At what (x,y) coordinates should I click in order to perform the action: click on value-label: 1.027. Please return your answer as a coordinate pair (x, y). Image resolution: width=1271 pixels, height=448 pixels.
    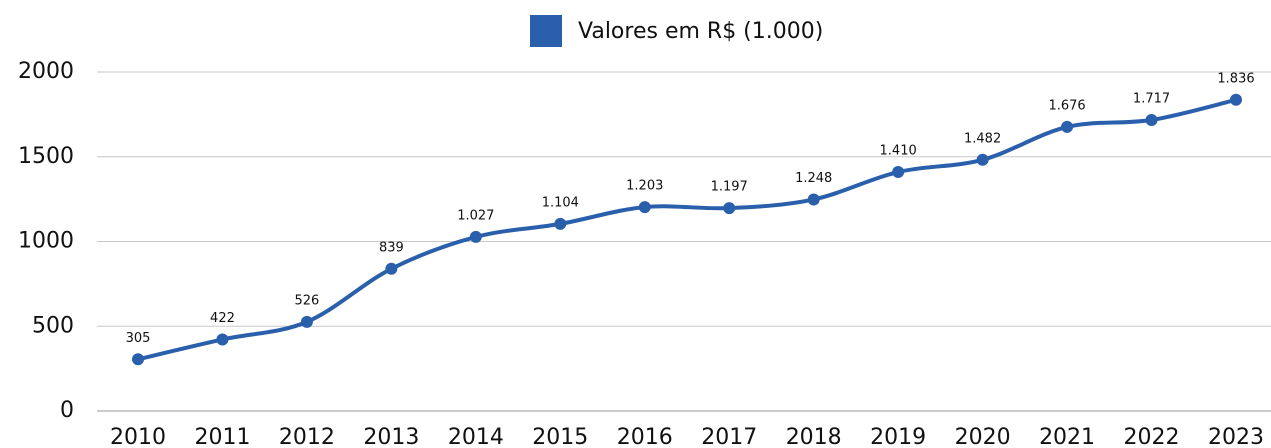
    Looking at the image, I should click on (475, 215).